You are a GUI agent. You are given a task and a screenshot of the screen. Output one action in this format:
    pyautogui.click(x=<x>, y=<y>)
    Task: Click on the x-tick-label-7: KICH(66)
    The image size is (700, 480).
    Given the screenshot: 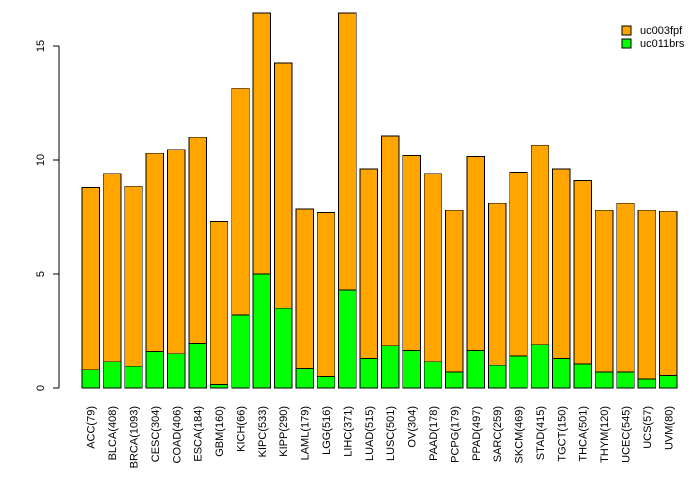 What is the action you would take?
    pyautogui.click(x=241, y=429)
    